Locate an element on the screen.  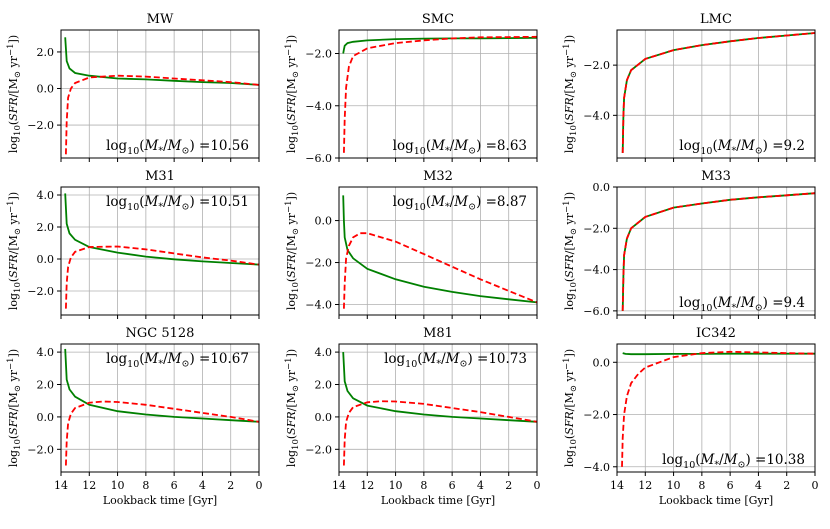
mass-annotation: log10(M*/M⊙) =8.87 is located at coordinates (460, 203).